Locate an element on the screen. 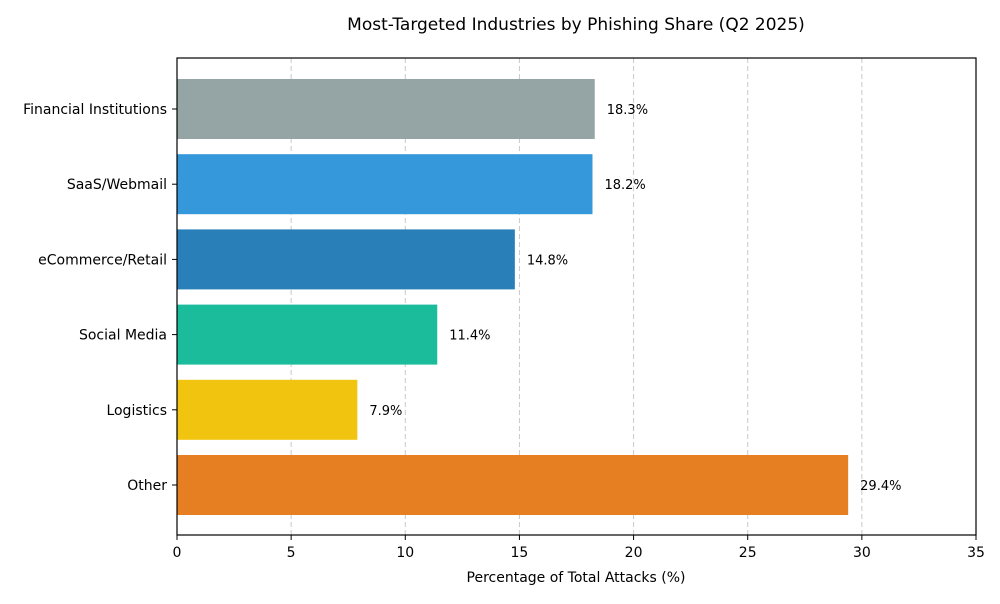 The width and height of the screenshot is (1000, 604). x-axis-ticks: 0 5 10 15 20 25 30 35 is located at coordinates (579, 548).